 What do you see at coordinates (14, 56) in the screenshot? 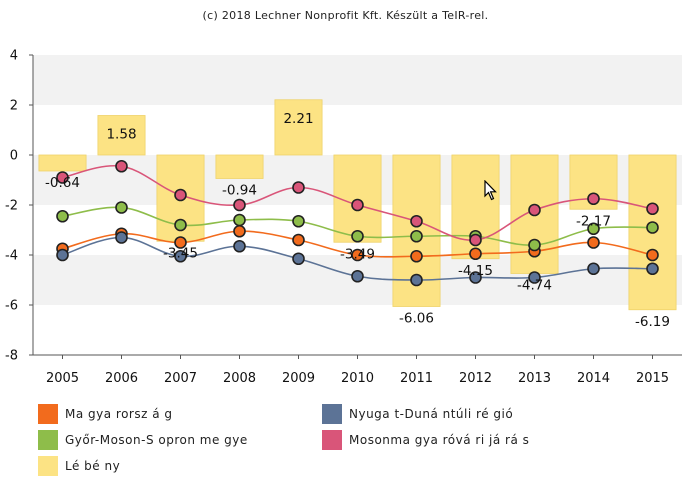
I see `y-tick-label: 4` at bounding box center [14, 56].